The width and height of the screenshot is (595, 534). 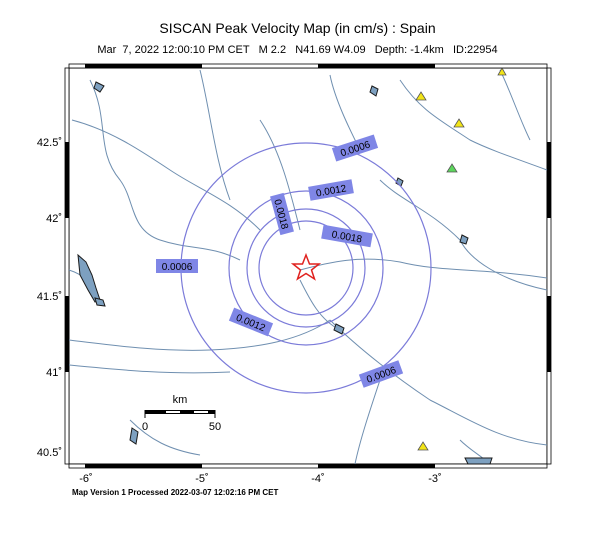 I want to click on lon-tick-label: -6˚, so click(x=85, y=479).